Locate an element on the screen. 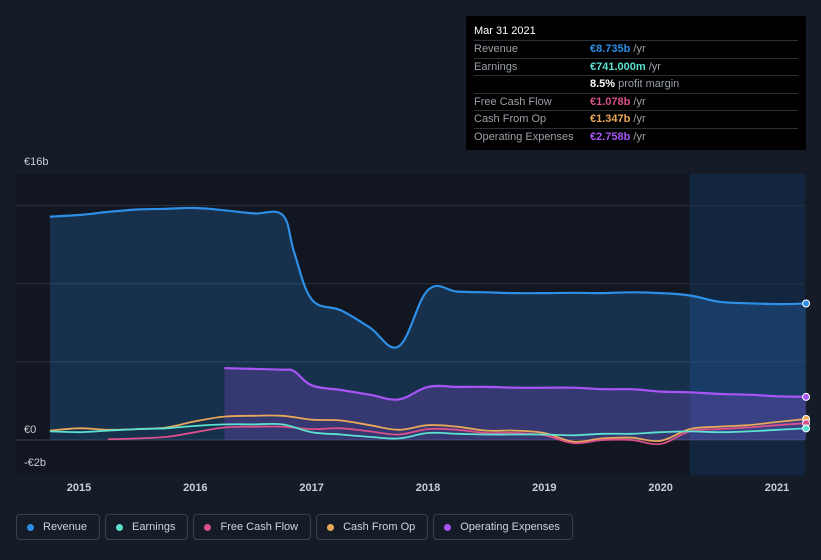  tooltip-row-value: €741.000m is located at coordinates (618, 66).